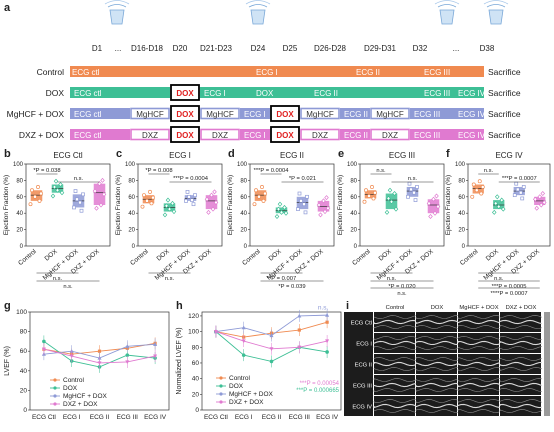 This screenshot has height=432, width=554. Describe the element at coordinates (447, 12) in the screenshot. I see `ultrasound-probe-icon` at that location.